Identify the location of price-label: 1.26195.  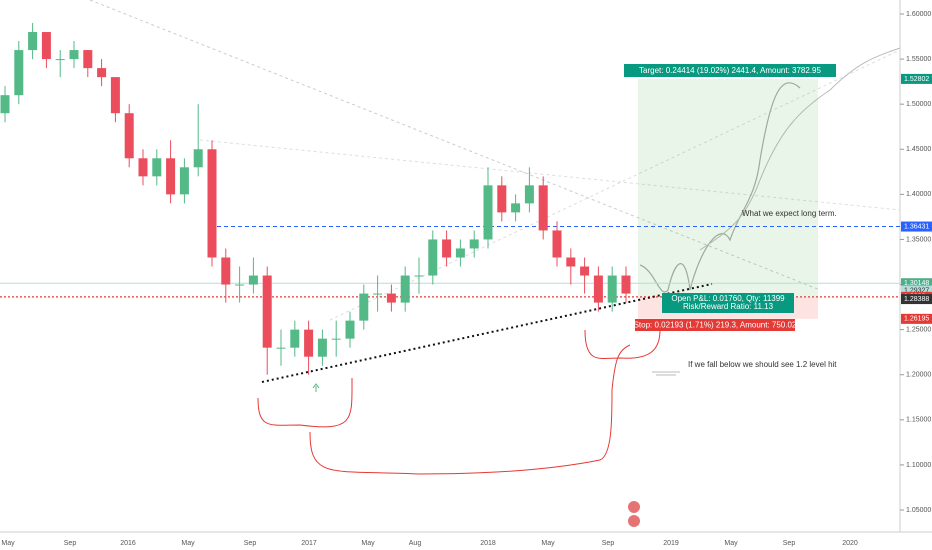
(916, 319).